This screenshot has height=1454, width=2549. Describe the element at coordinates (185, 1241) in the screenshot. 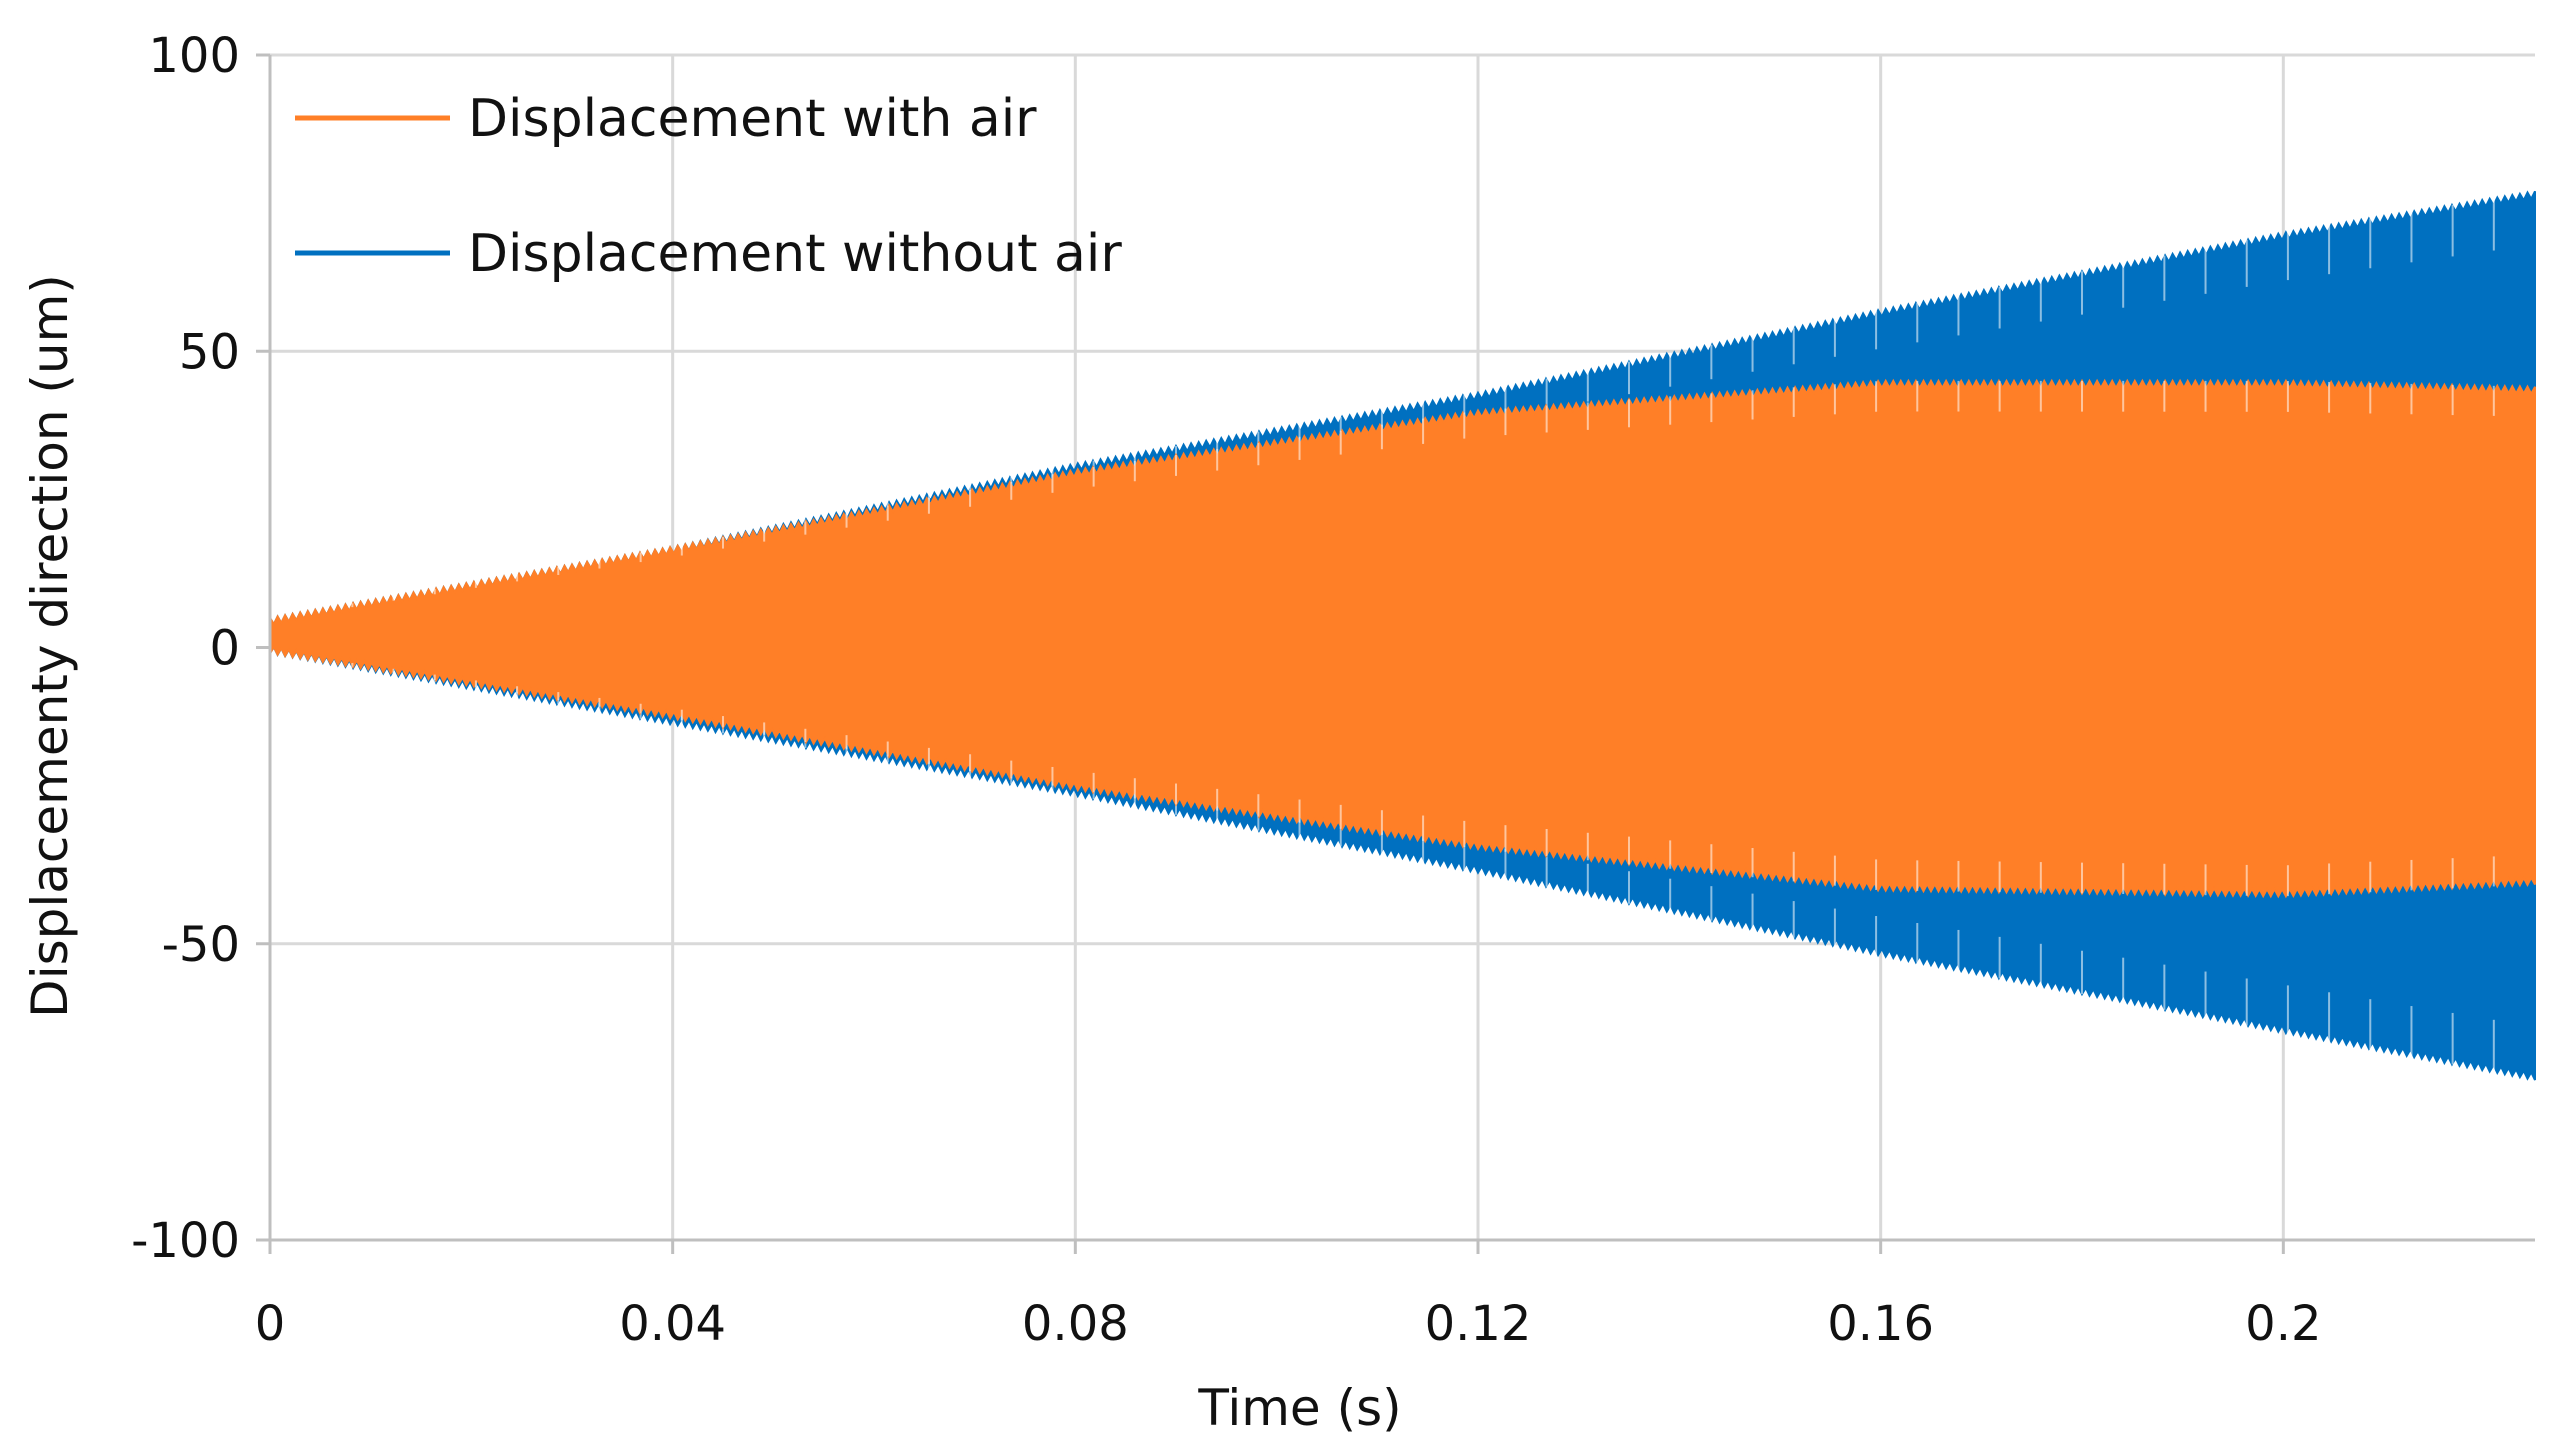

I see `y-tick-label-4: -100` at that location.